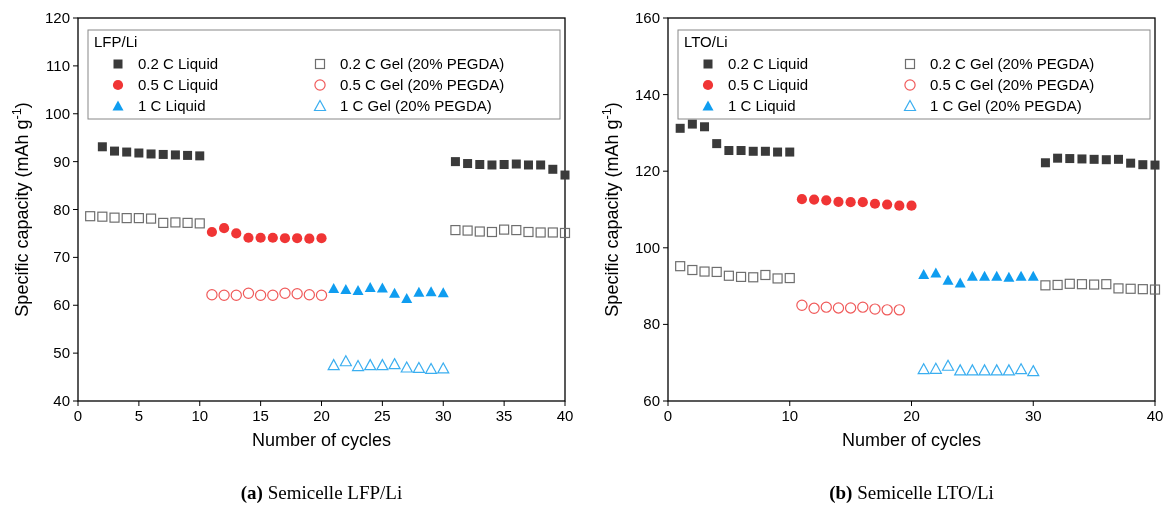  I want to click on legend-label: 0.2 C Gel (20% PEGDA), so click(1012, 63).